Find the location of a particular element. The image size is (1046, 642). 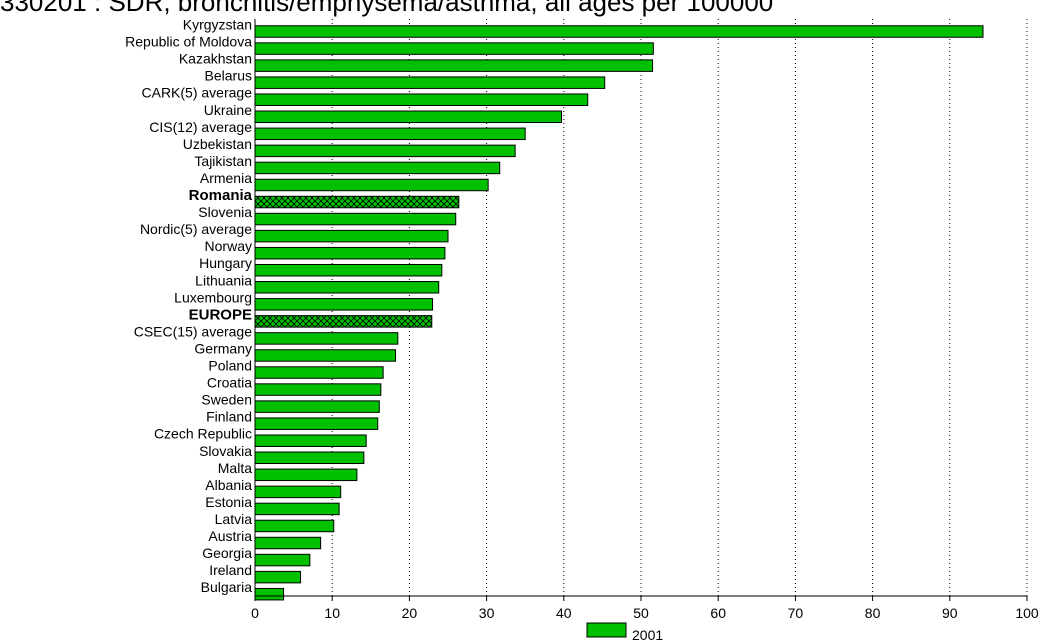

x-tick-label: 90 is located at coordinates (950, 613).